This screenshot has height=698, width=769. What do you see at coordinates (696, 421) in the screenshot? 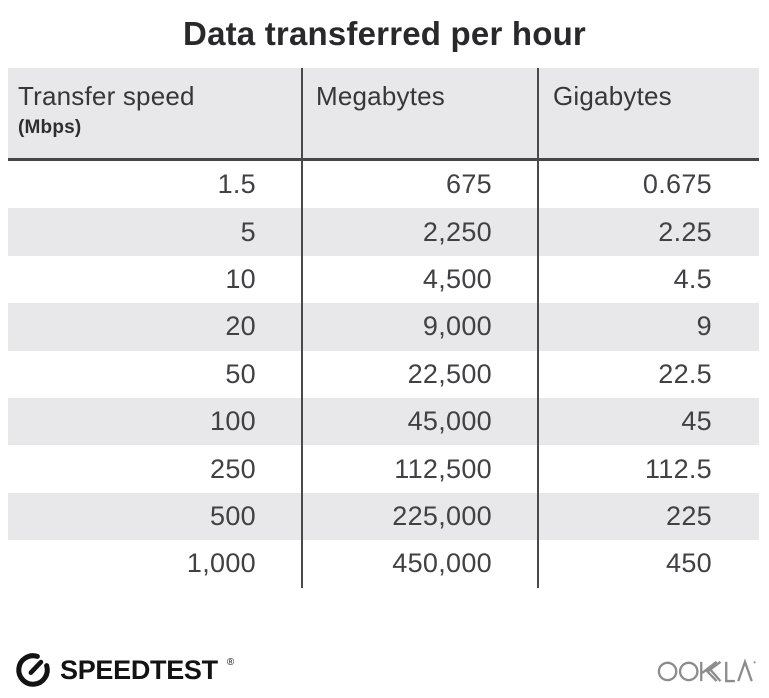
I see `cell-gigabytes: 45` at bounding box center [696, 421].